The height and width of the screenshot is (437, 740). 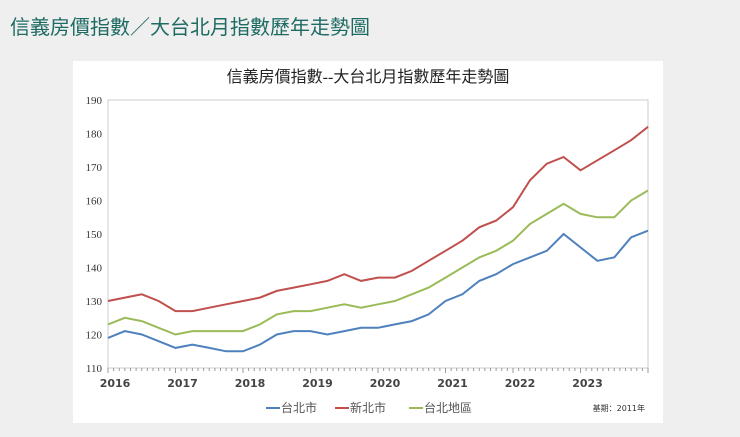 I want to click on base-period-note: 基期：2011年, so click(x=619, y=408).